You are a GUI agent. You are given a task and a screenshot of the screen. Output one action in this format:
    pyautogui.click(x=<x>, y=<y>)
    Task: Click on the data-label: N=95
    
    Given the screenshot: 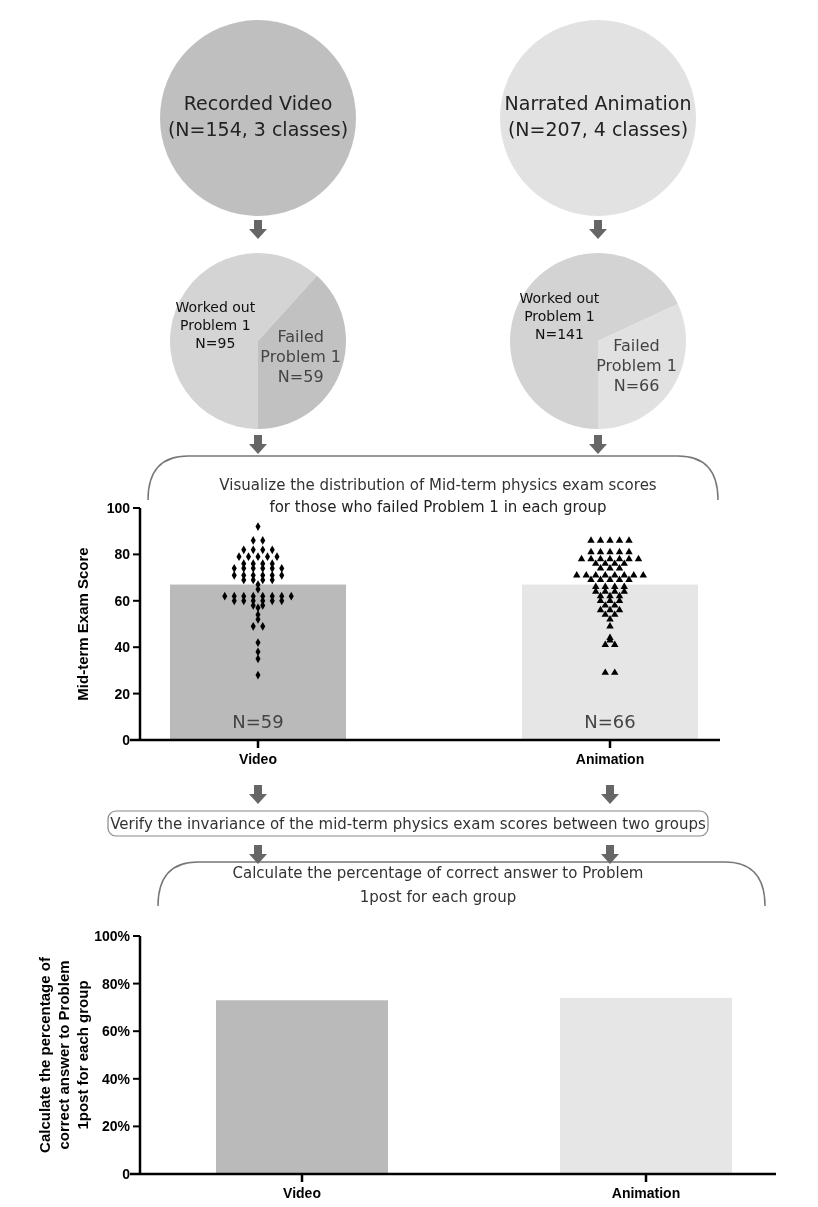 What is the action you would take?
    pyautogui.click(x=215, y=342)
    